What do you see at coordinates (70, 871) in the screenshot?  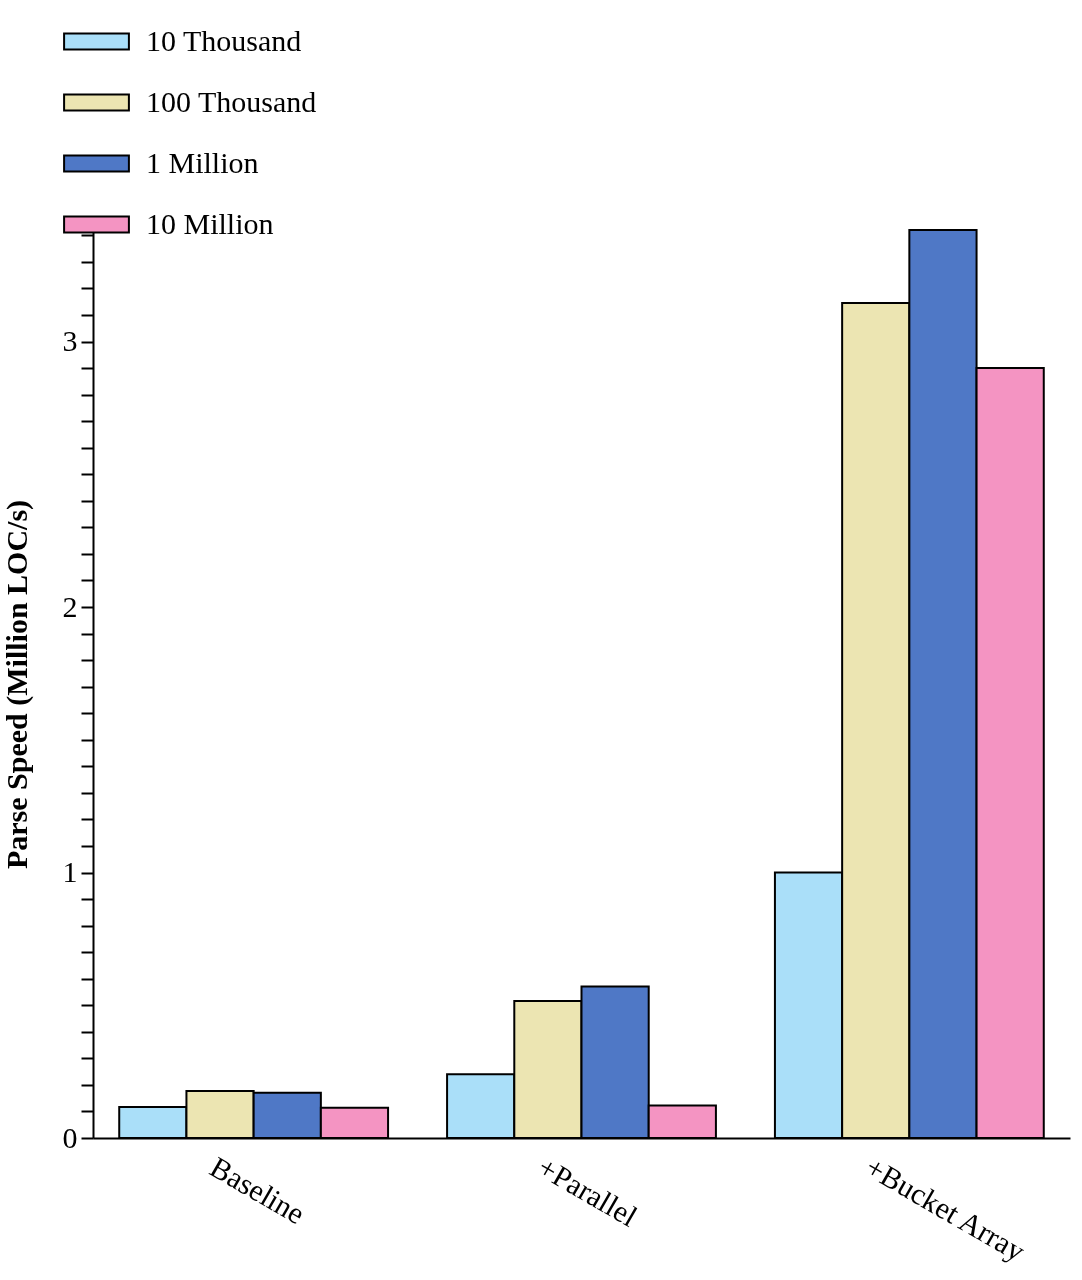 I see `y-tick-label: 1` at bounding box center [70, 871].